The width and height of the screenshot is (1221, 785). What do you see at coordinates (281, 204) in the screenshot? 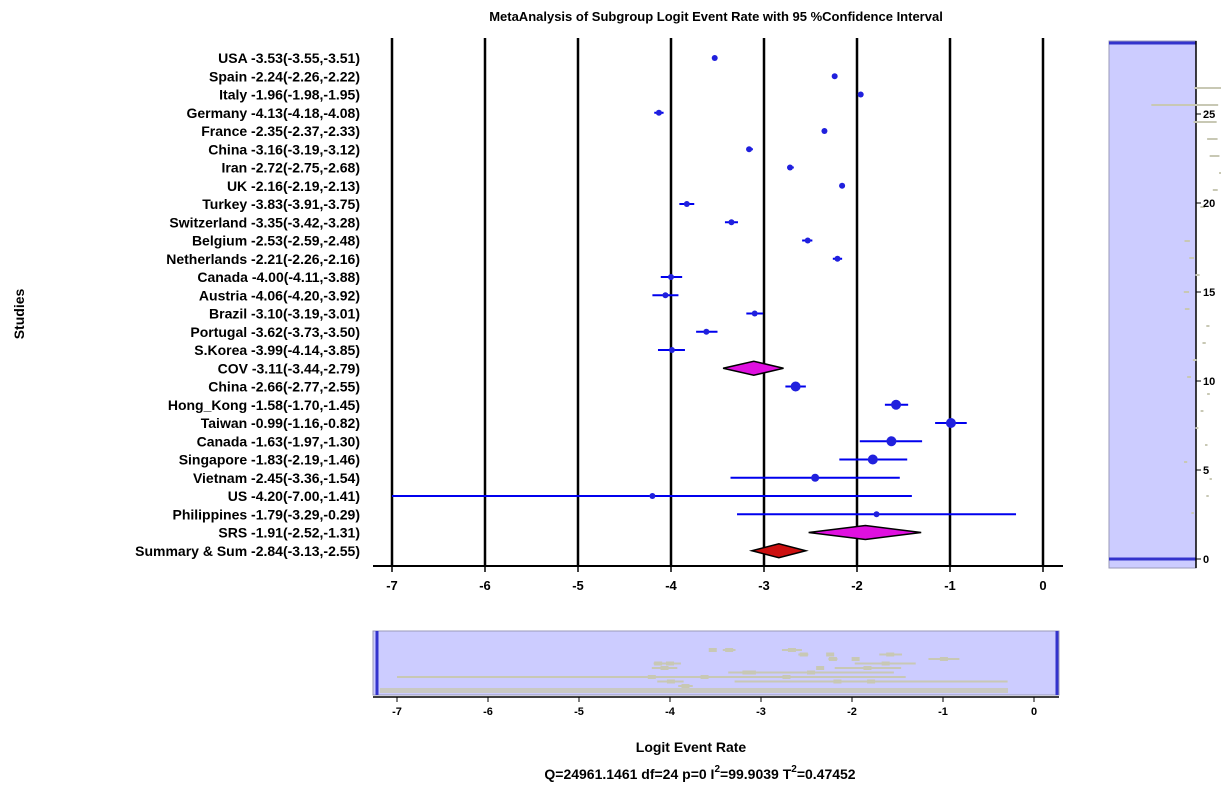
I see `study-label: Turkey -3.83(-3.91,-3.75)` at bounding box center [281, 204].